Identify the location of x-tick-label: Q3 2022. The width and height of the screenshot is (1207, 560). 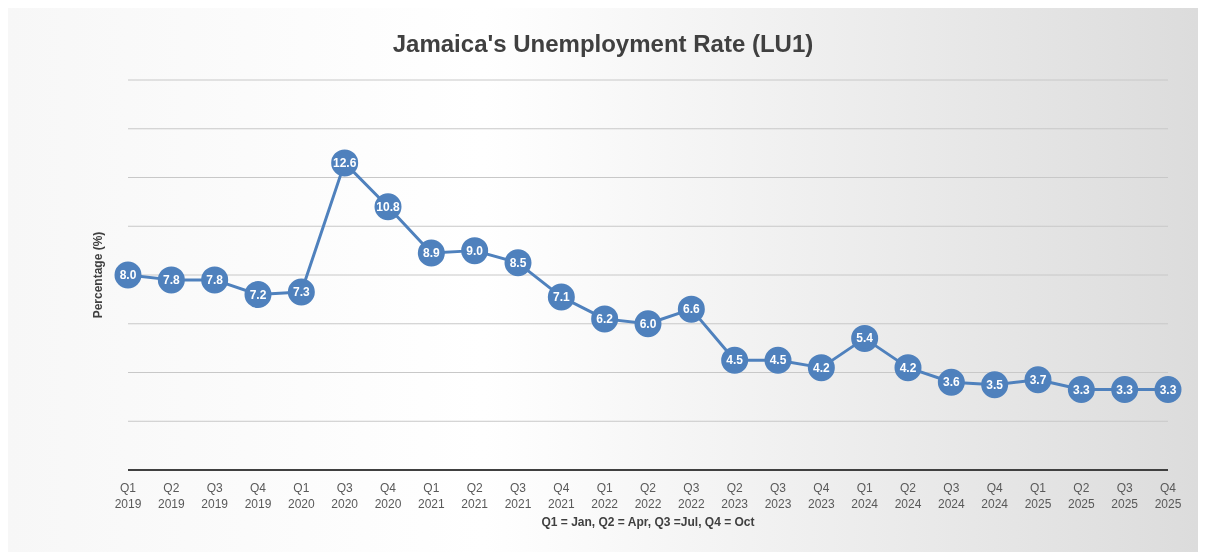
(691, 496).